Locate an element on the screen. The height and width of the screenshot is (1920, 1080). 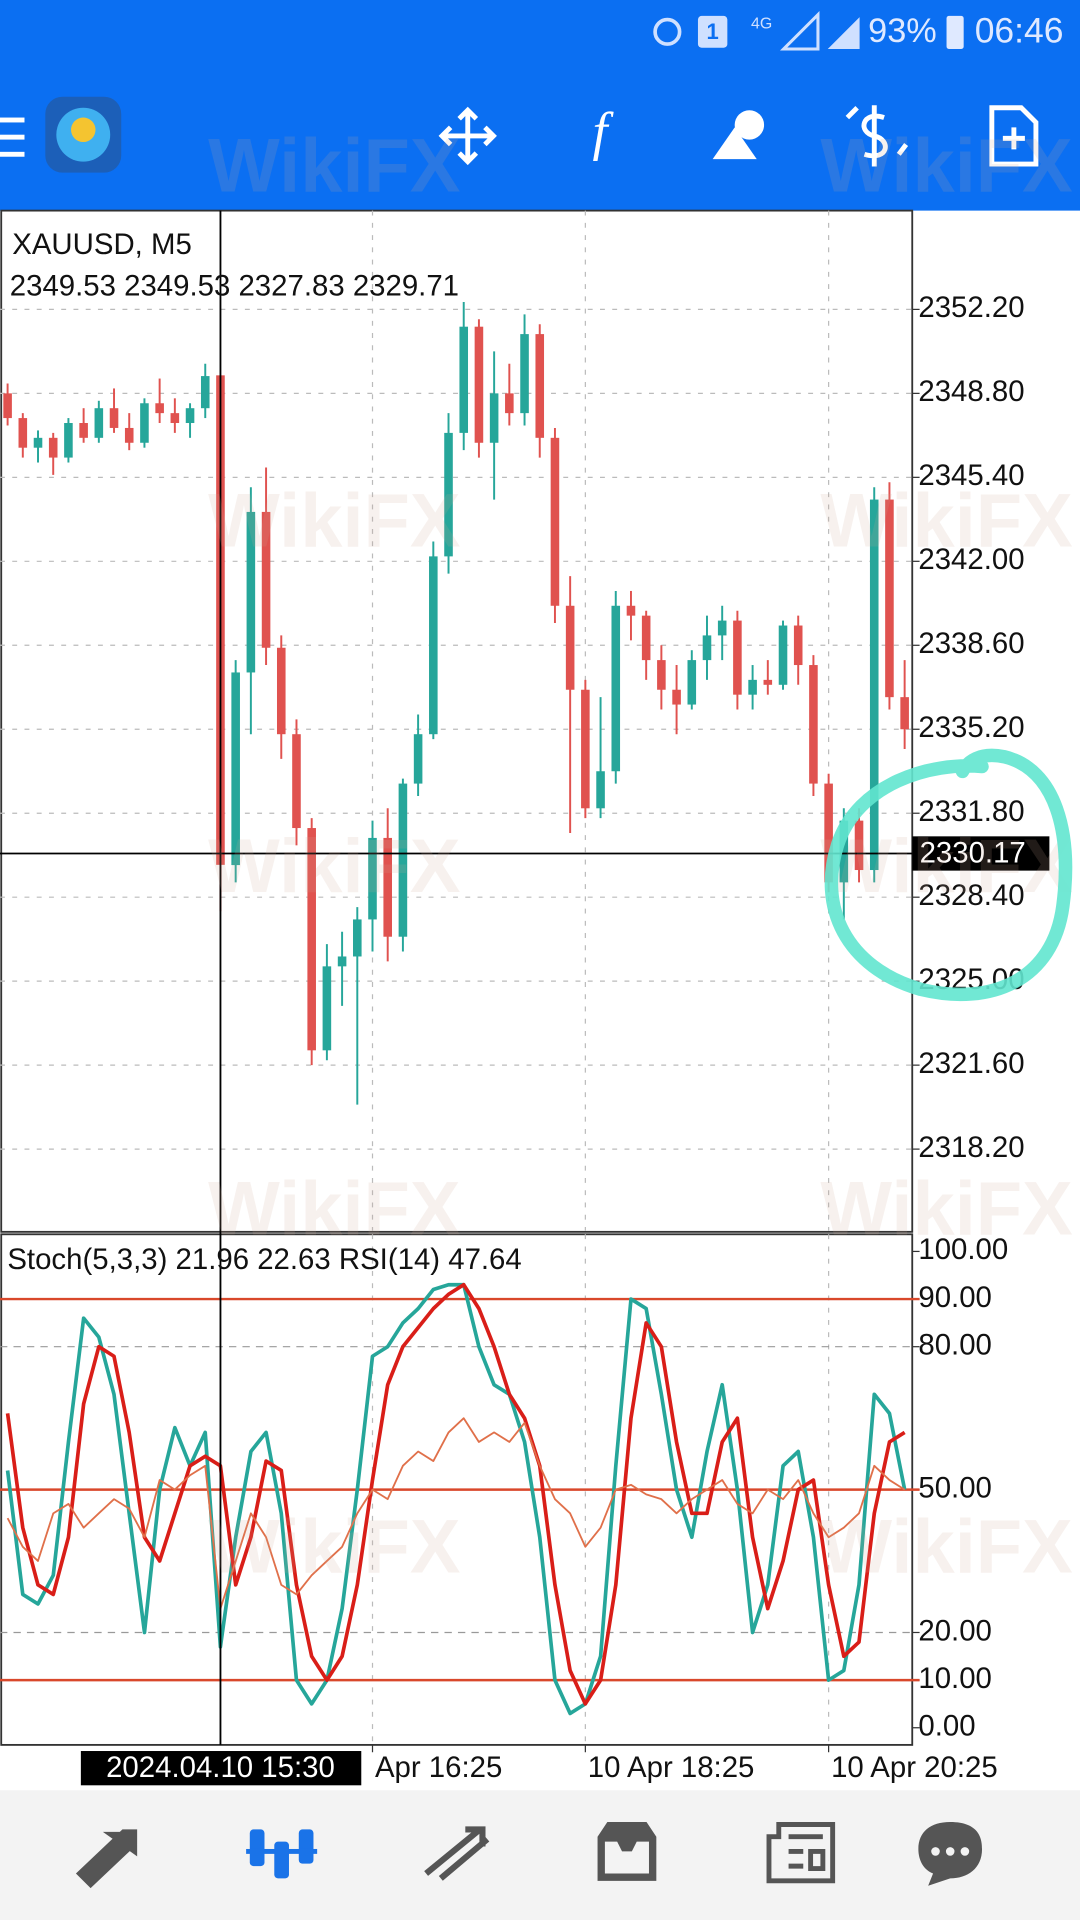
y-tick-label: 100.00 is located at coordinates (963, 1249).